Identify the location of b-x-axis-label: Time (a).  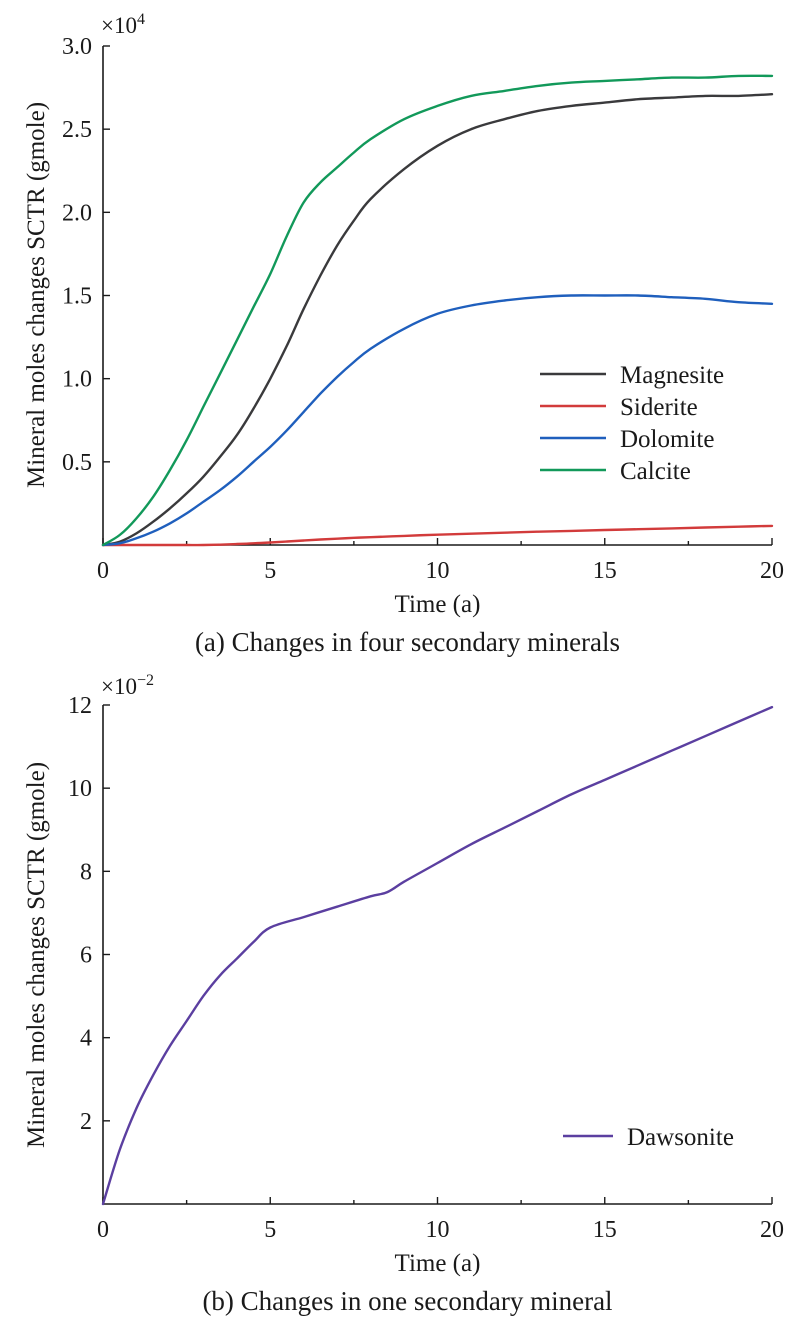
(438, 1263).